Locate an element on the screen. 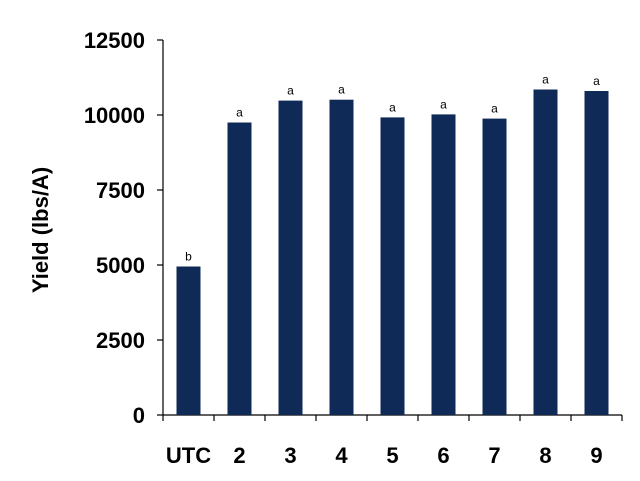  x-tick-label: 4 is located at coordinates (341, 455).